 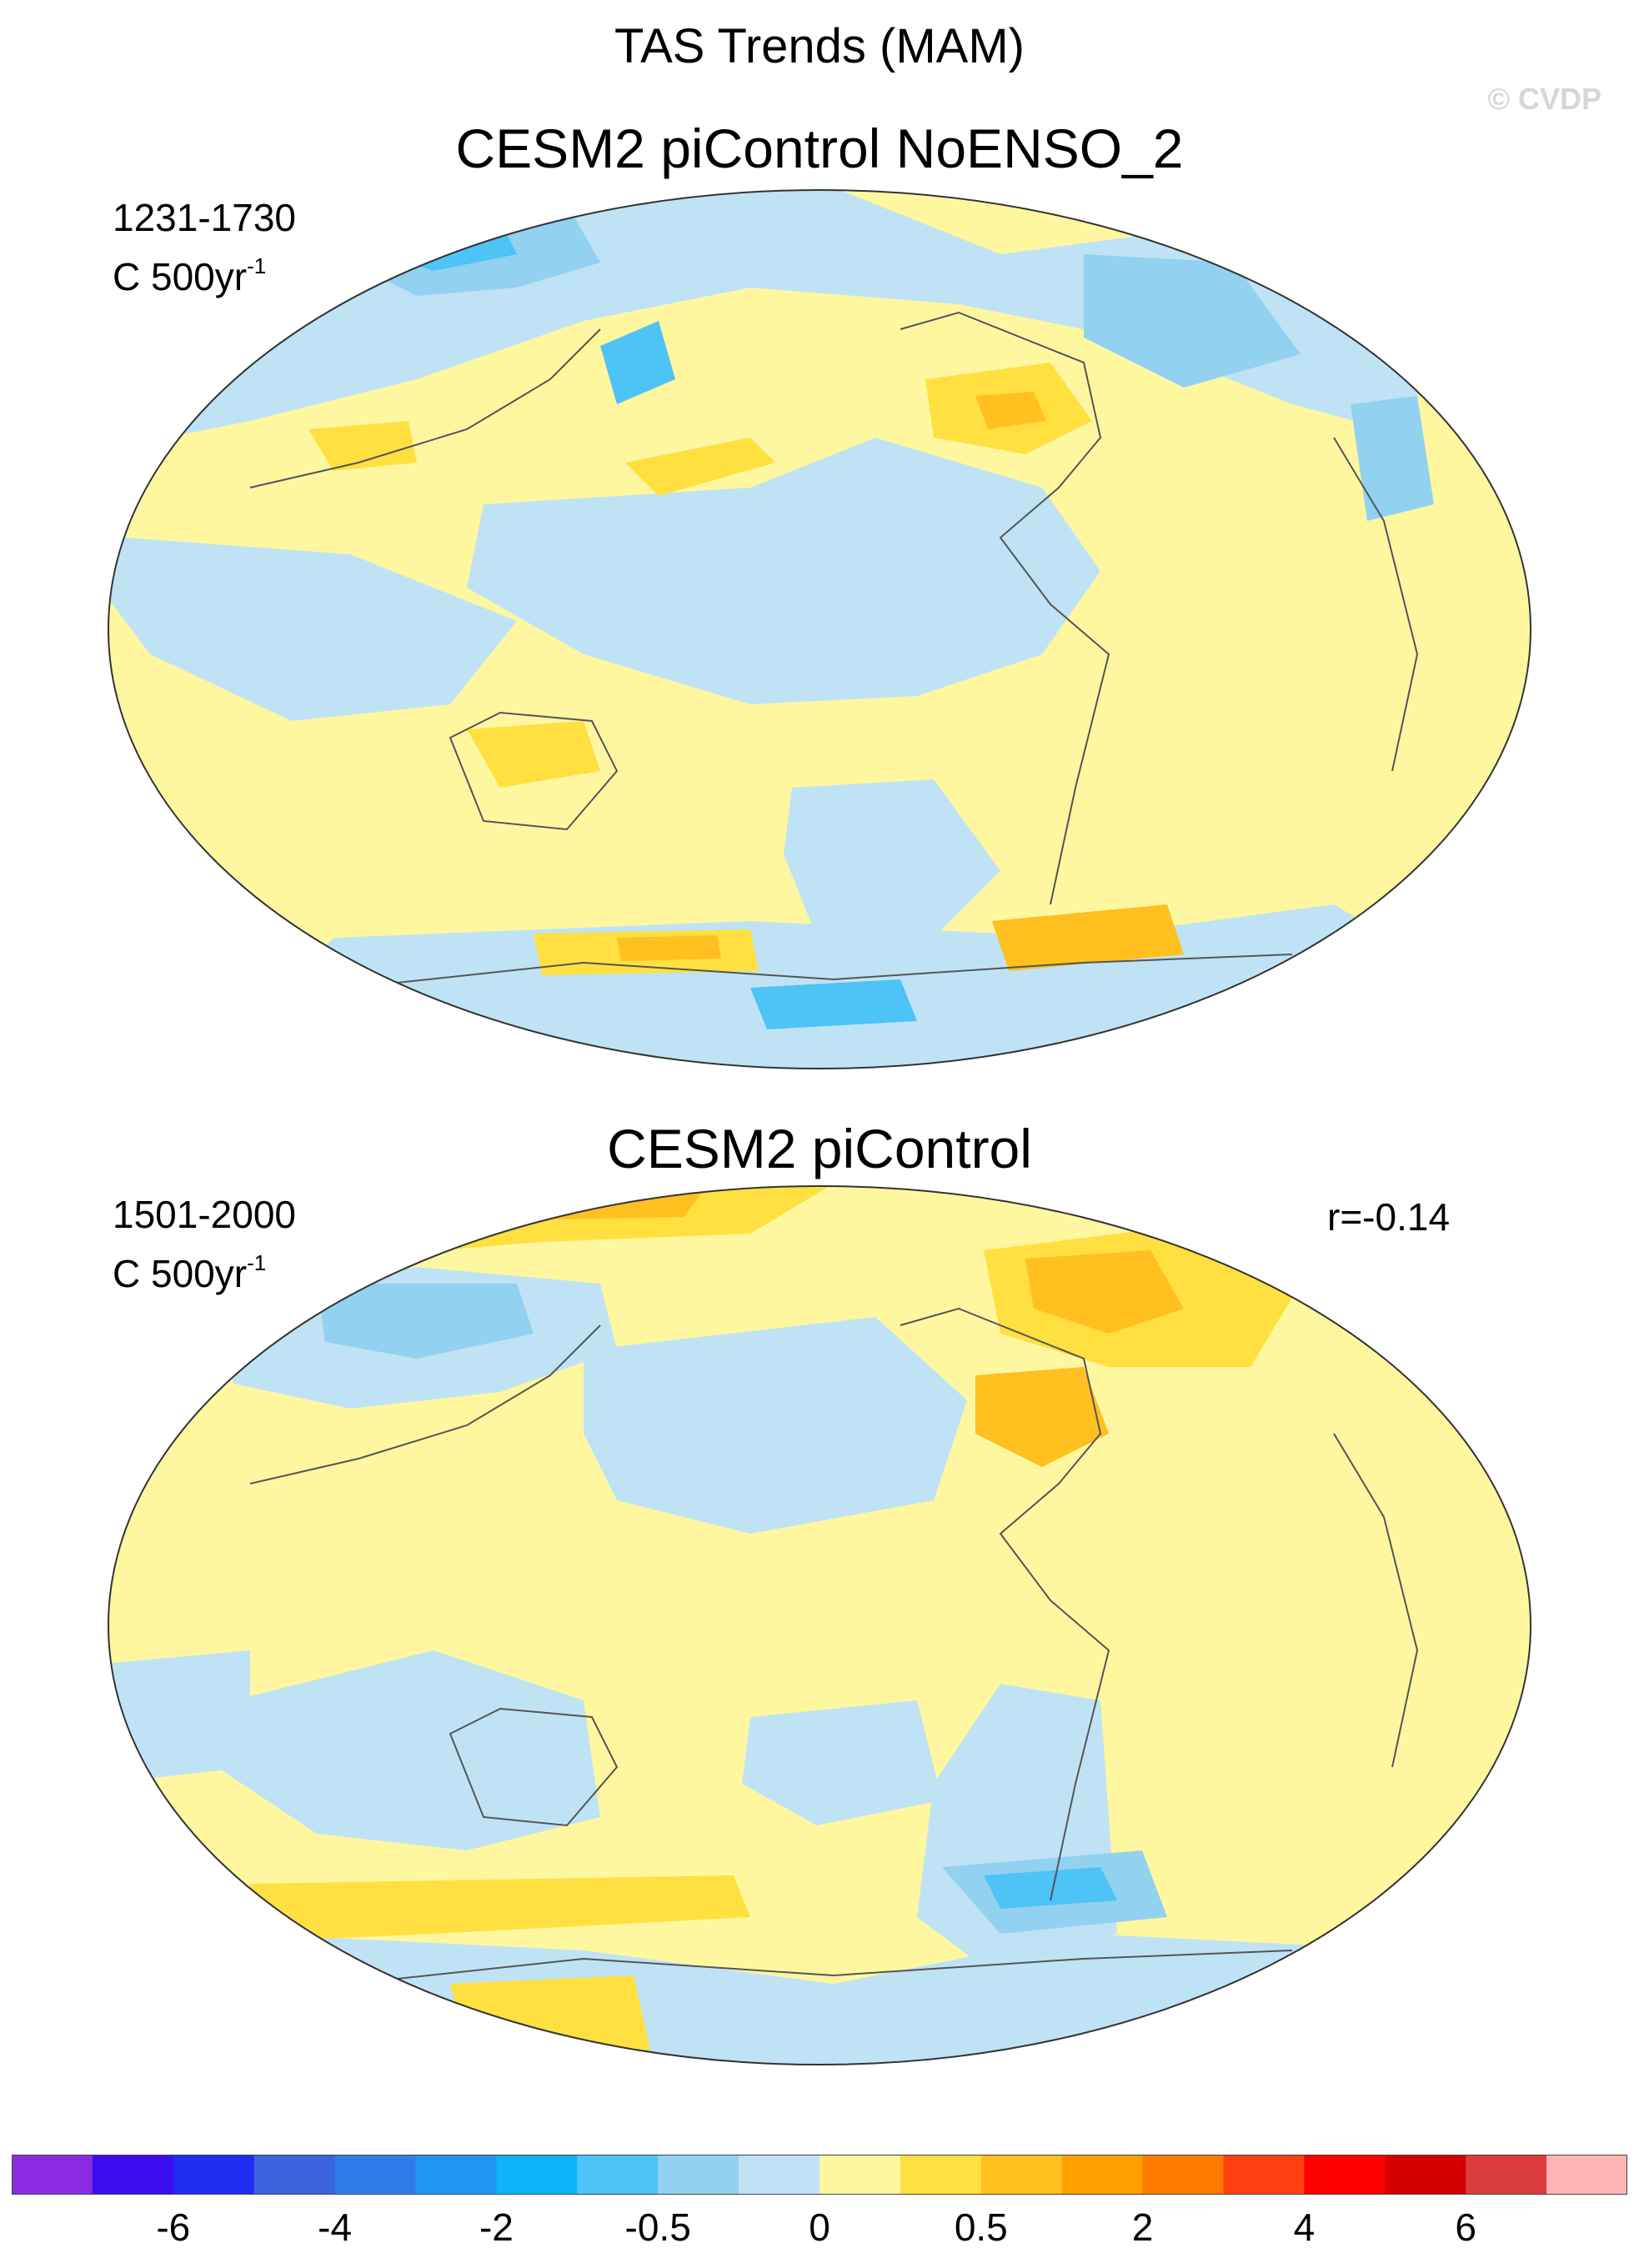 What do you see at coordinates (204, 1214) in the screenshot?
I see `panel-2-period-range: 1501-2000` at bounding box center [204, 1214].